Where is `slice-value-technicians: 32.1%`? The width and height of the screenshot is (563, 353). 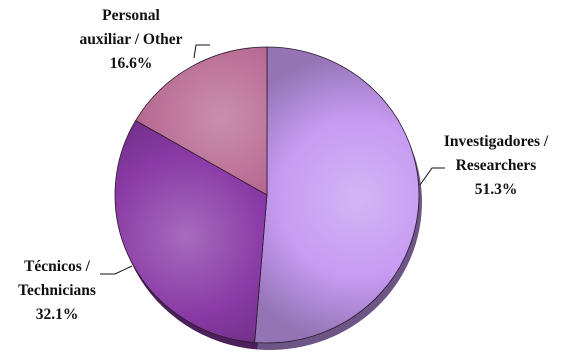 slice-value-technicians: 32.1% is located at coordinates (57, 314).